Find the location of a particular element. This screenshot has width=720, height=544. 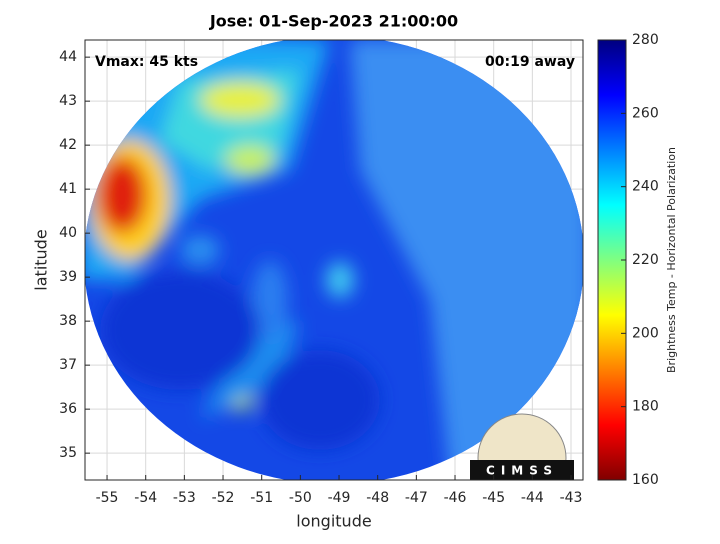

x-tick-label: -55 is located at coordinates (107, 498).